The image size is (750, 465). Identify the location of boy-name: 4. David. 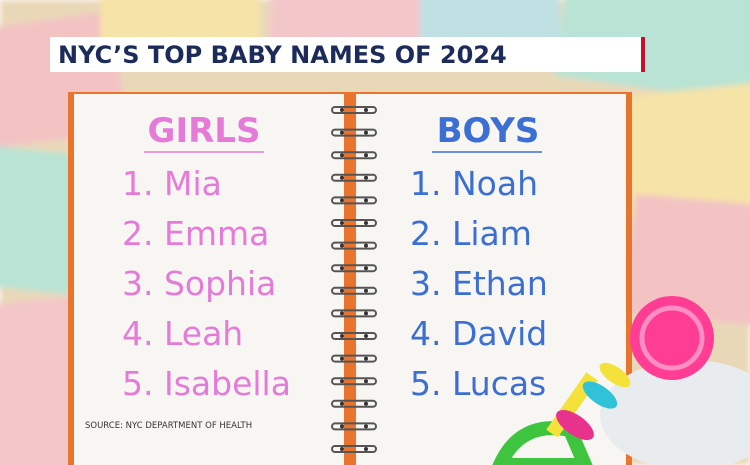
(478, 333).